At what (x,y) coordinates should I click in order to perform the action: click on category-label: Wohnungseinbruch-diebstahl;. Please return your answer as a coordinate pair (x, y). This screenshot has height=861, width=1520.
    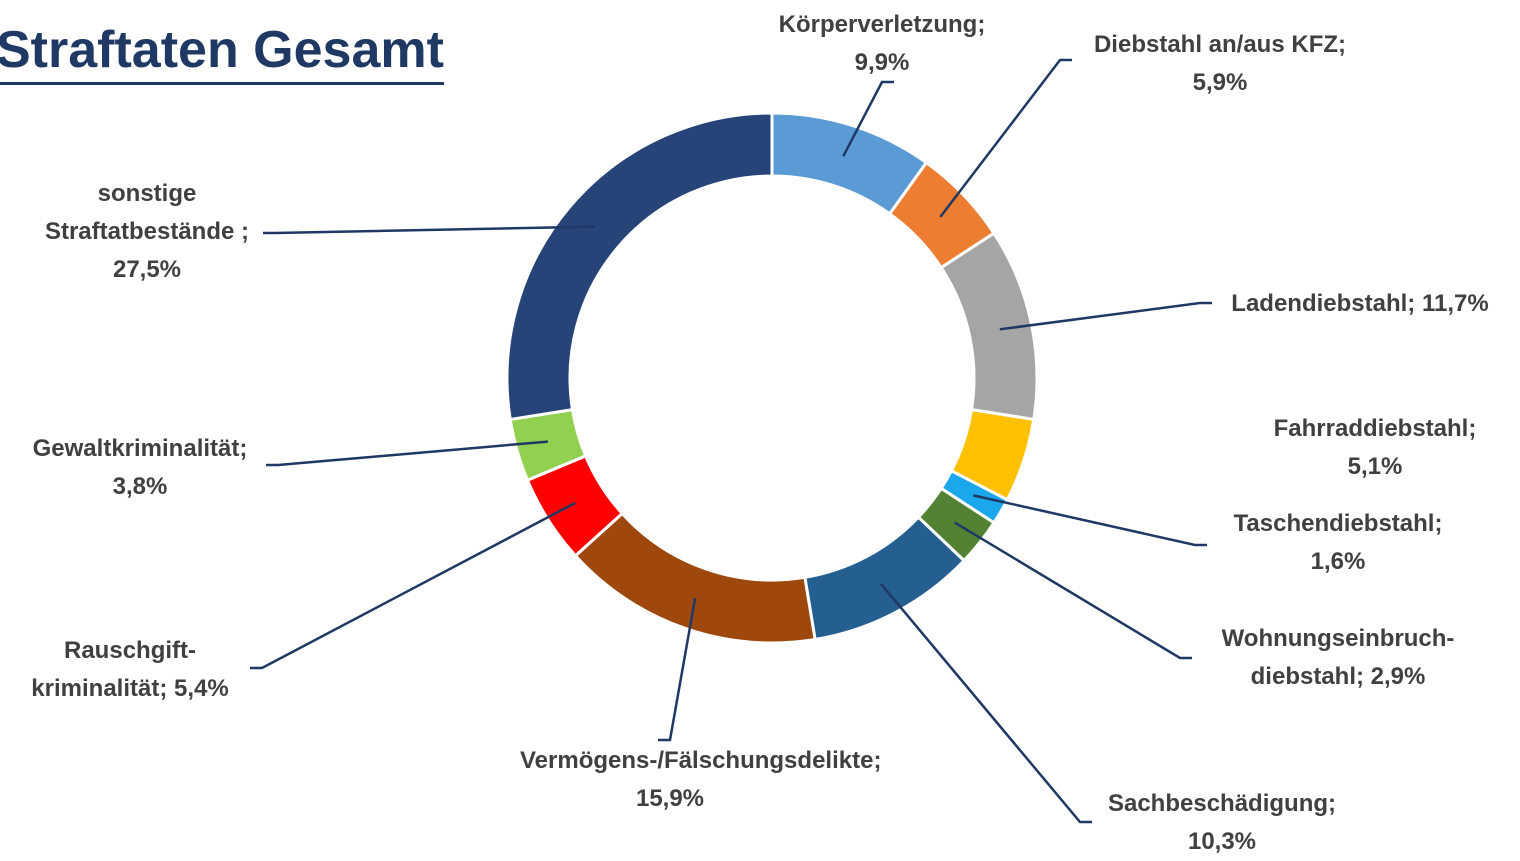
    Looking at the image, I should click on (1338, 657).